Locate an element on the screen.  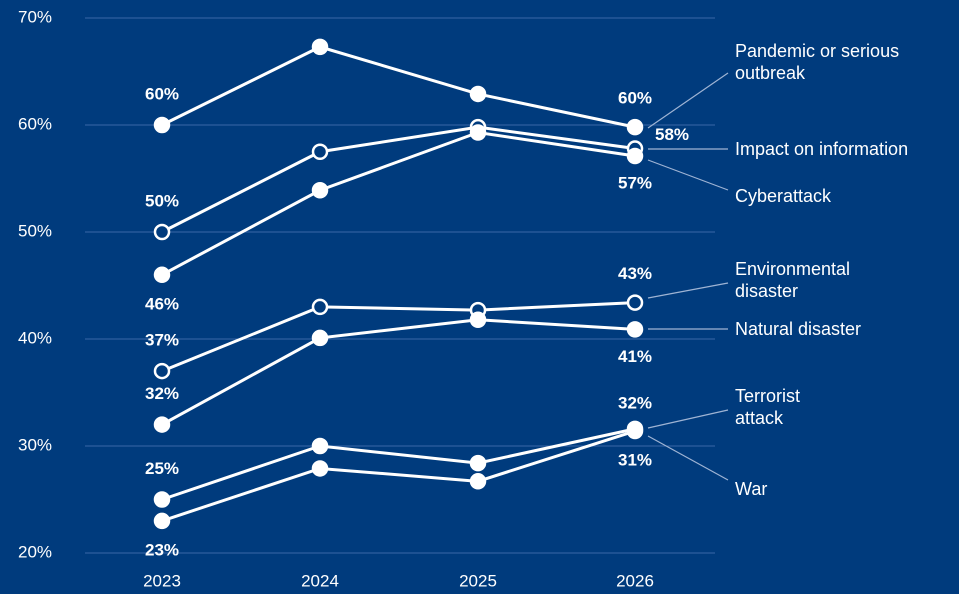
y-tick-label: 50% is located at coordinates (35, 230).